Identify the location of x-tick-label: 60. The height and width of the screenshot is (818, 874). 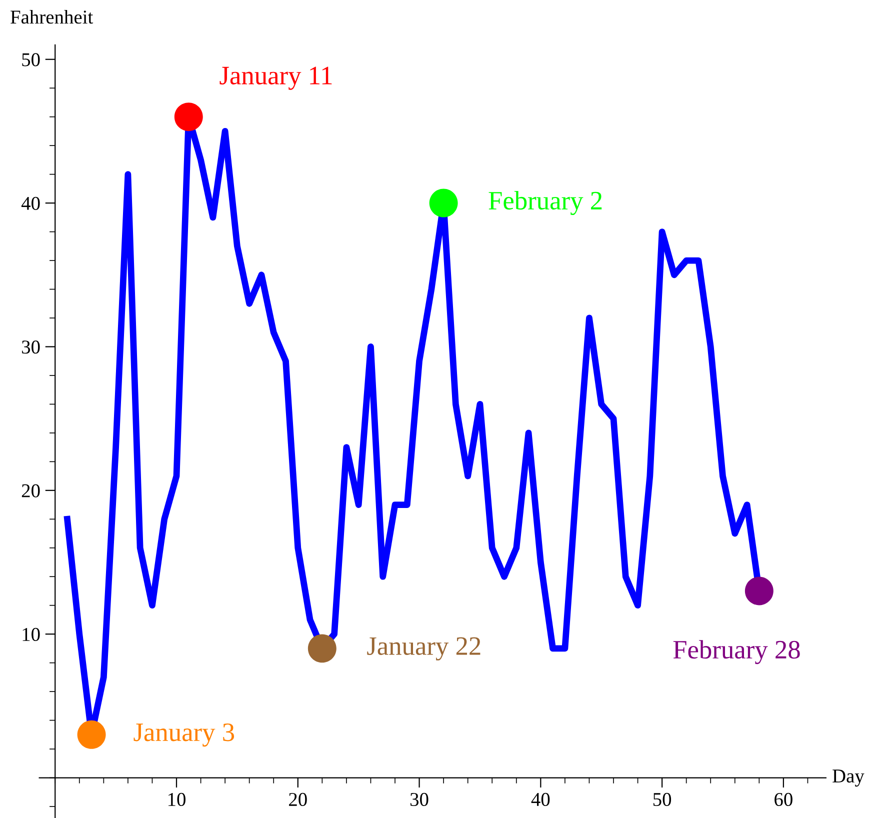
(783, 799).